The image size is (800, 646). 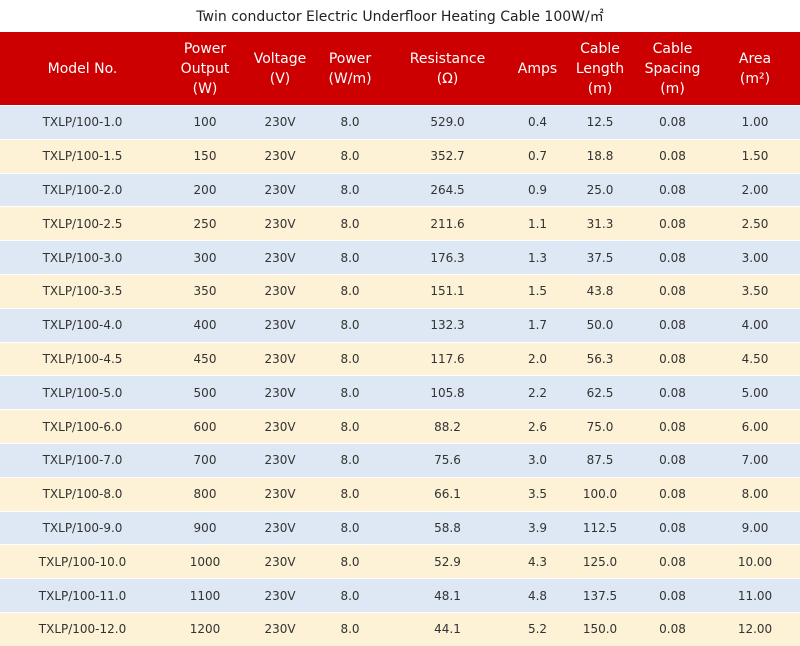 What do you see at coordinates (447, 257) in the screenshot?
I see `cell-resistance: 176.3` at bounding box center [447, 257].